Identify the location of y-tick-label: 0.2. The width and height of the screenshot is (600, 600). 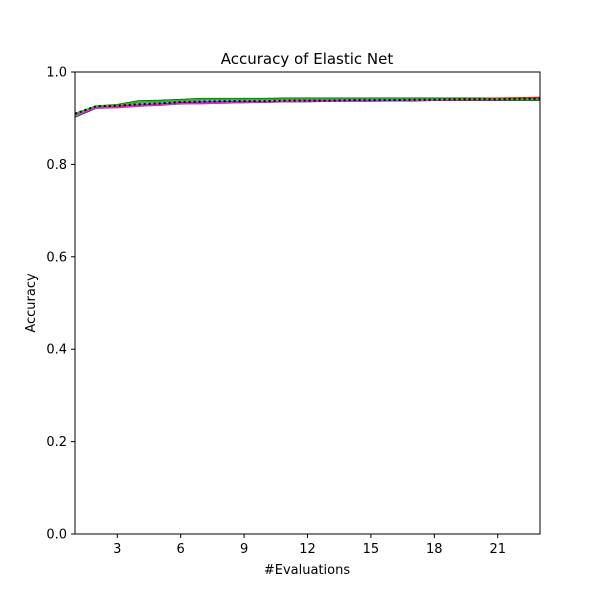
(56, 442).